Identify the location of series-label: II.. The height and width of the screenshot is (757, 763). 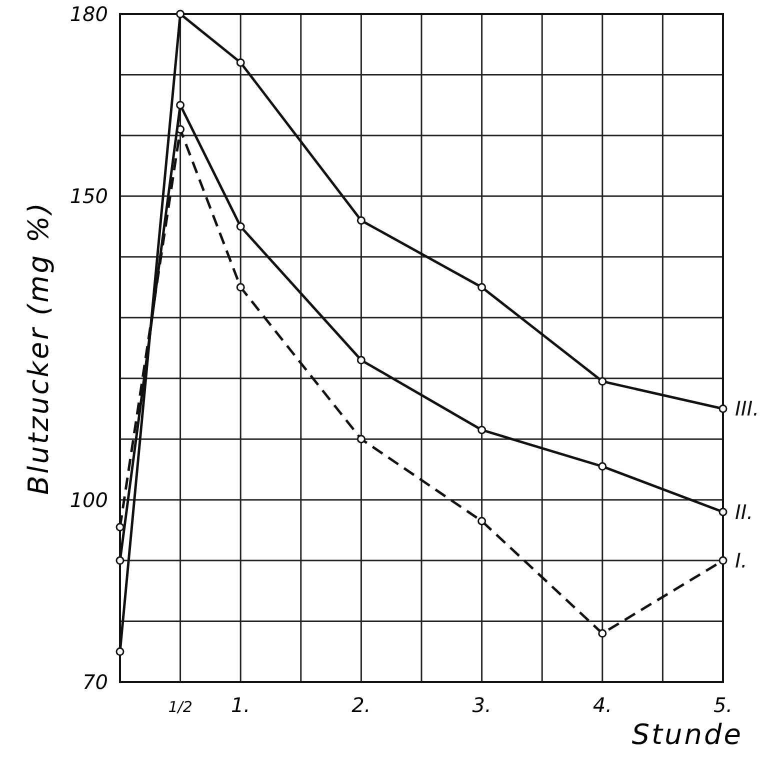
(744, 512).